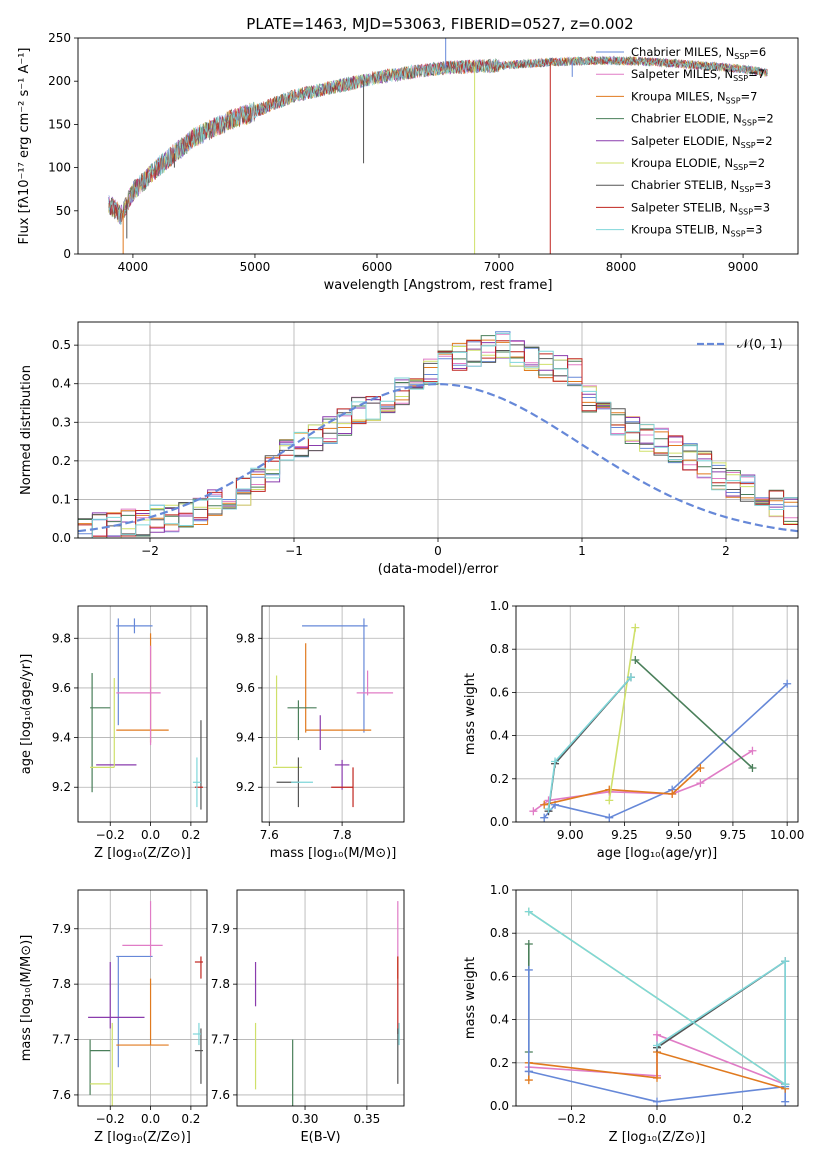 The image size is (819, 1170). What do you see at coordinates (59, 168) in the screenshot?
I see `y-tick-label: 100` at bounding box center [59, 168].